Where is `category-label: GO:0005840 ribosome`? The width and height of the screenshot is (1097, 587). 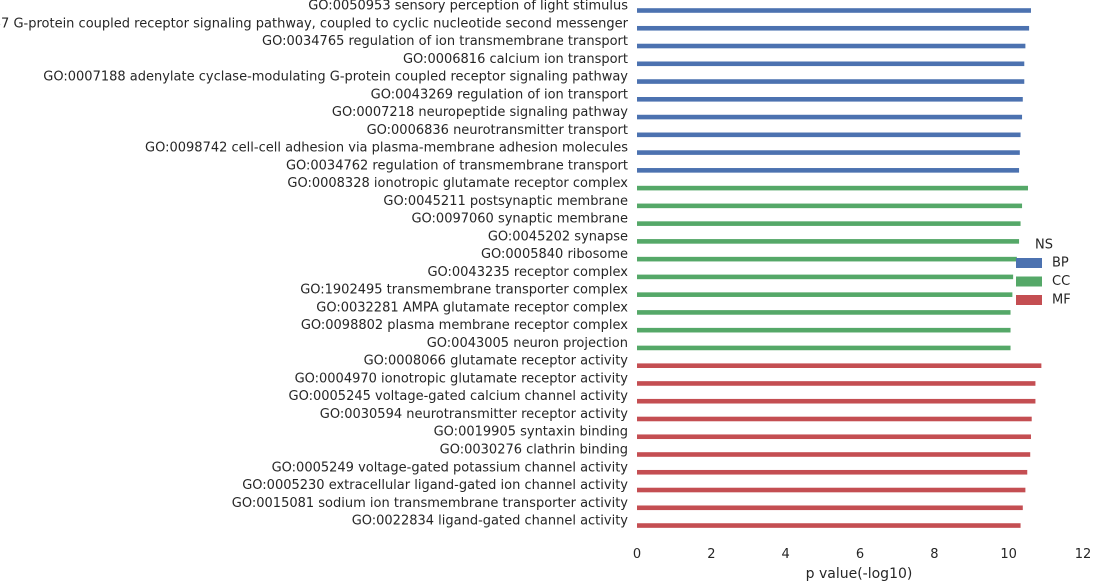
category-label: GO:0005840 ribosome is located at coordinates (554, 254).